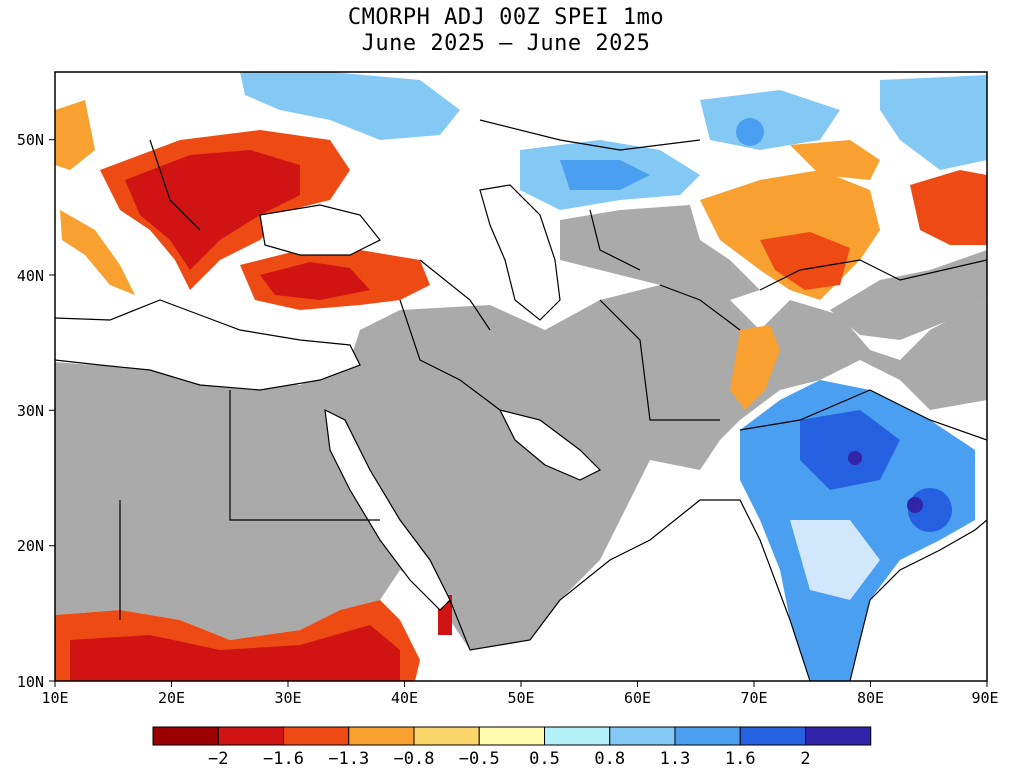  Describe the element at coordinates (520, 698) in the screenshot. I see `x-tick-label: 50E` at that location.